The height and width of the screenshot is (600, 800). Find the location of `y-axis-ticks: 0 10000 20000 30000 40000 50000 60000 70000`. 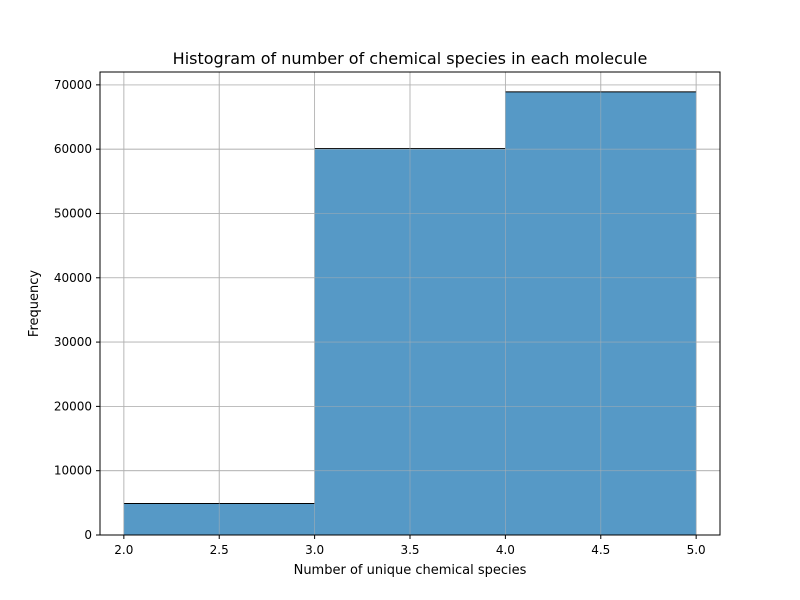

y-axis-ticks: 0 10000 20000 30000 40000 50000 60000 70000 is located at coordinates (77, 310).